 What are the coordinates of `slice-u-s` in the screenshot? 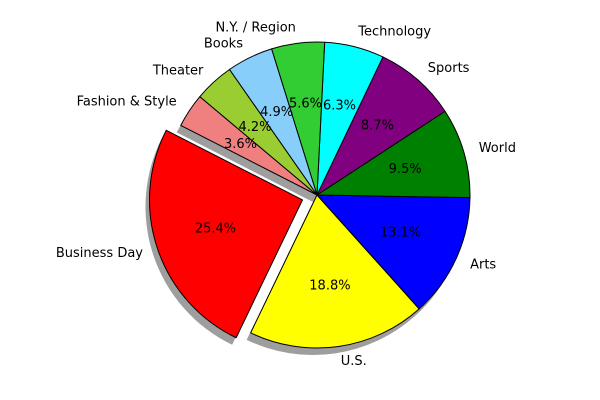 It's located at (335, 271).